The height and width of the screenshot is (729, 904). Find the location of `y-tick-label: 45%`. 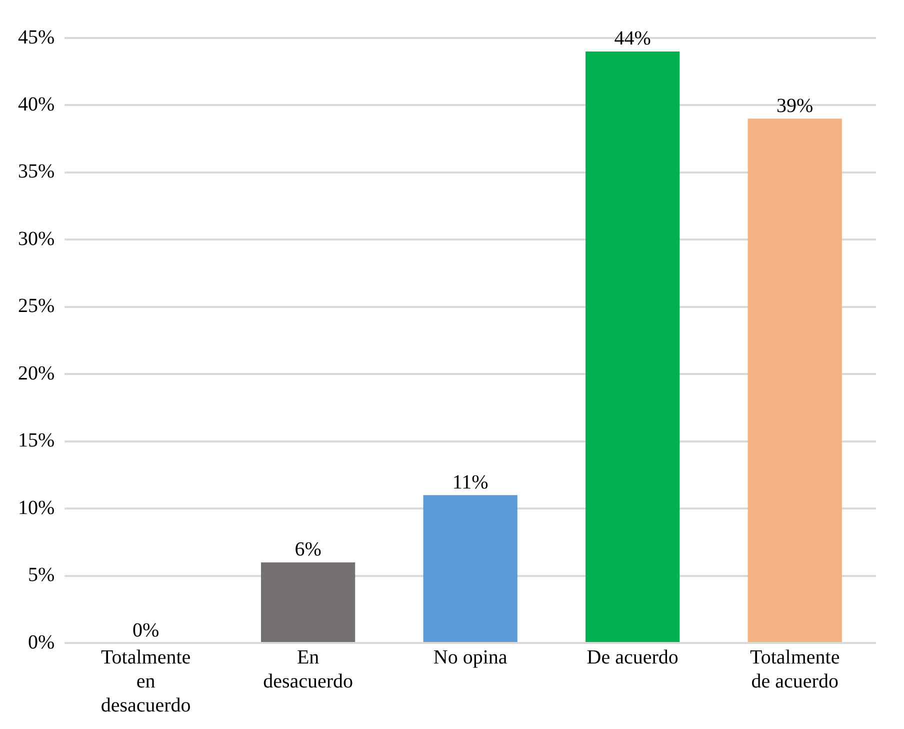

y-tick-label: 45% is located at coordinates (36, 37).